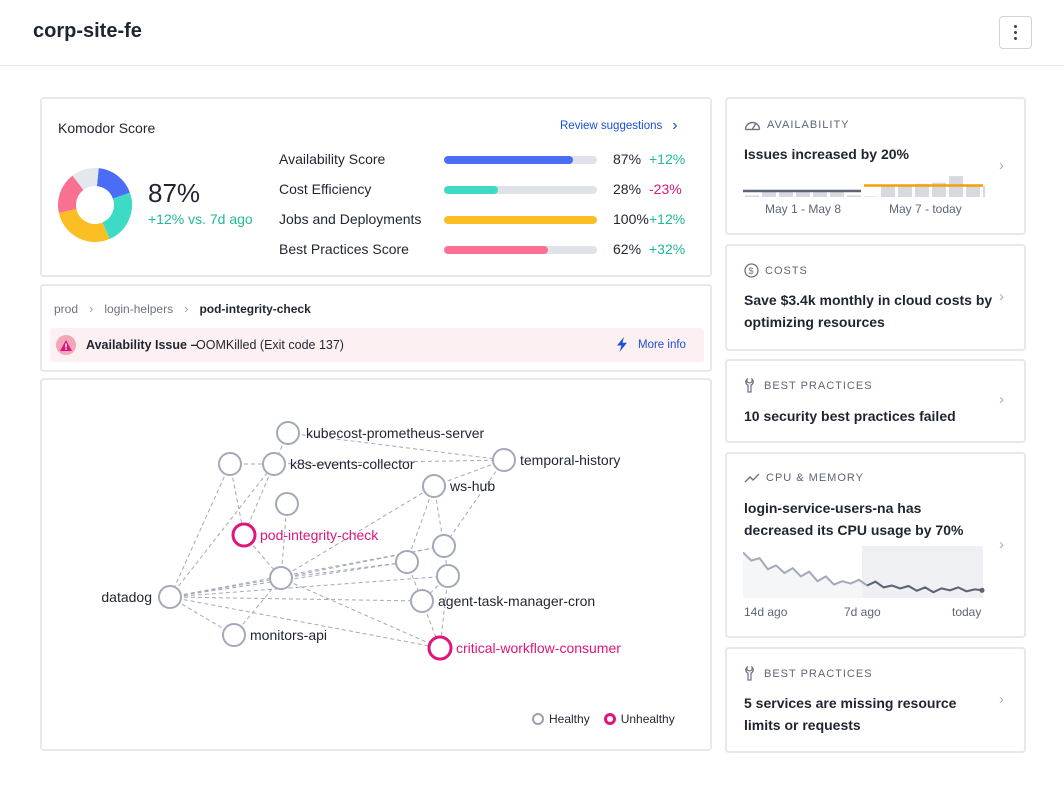 The image size is (1064, 800). Describe the element at coordinates (667, 159) in the screenshot. I see `metric-delta: +12%` at that location.